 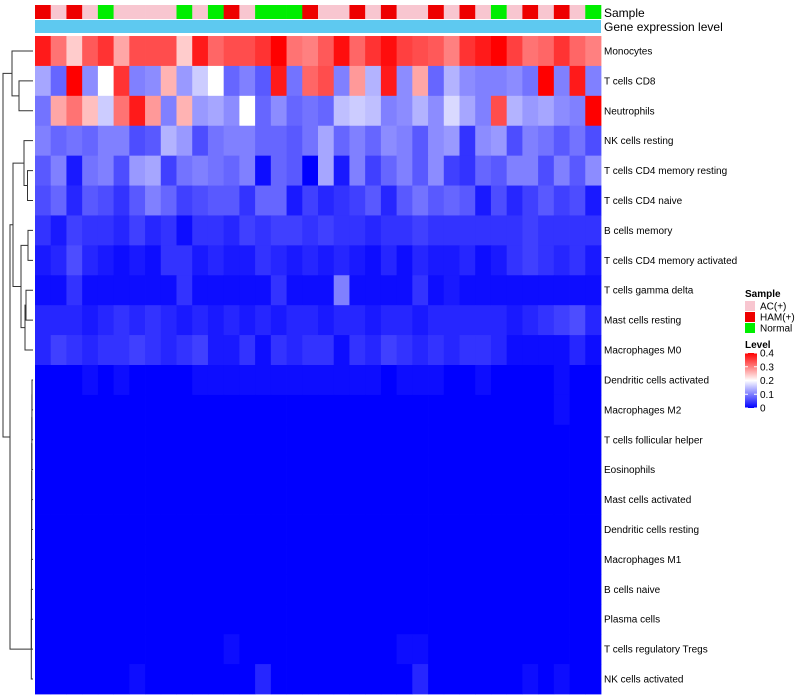 I want to click on dendrogram-branch, so click(x=7, y=255).